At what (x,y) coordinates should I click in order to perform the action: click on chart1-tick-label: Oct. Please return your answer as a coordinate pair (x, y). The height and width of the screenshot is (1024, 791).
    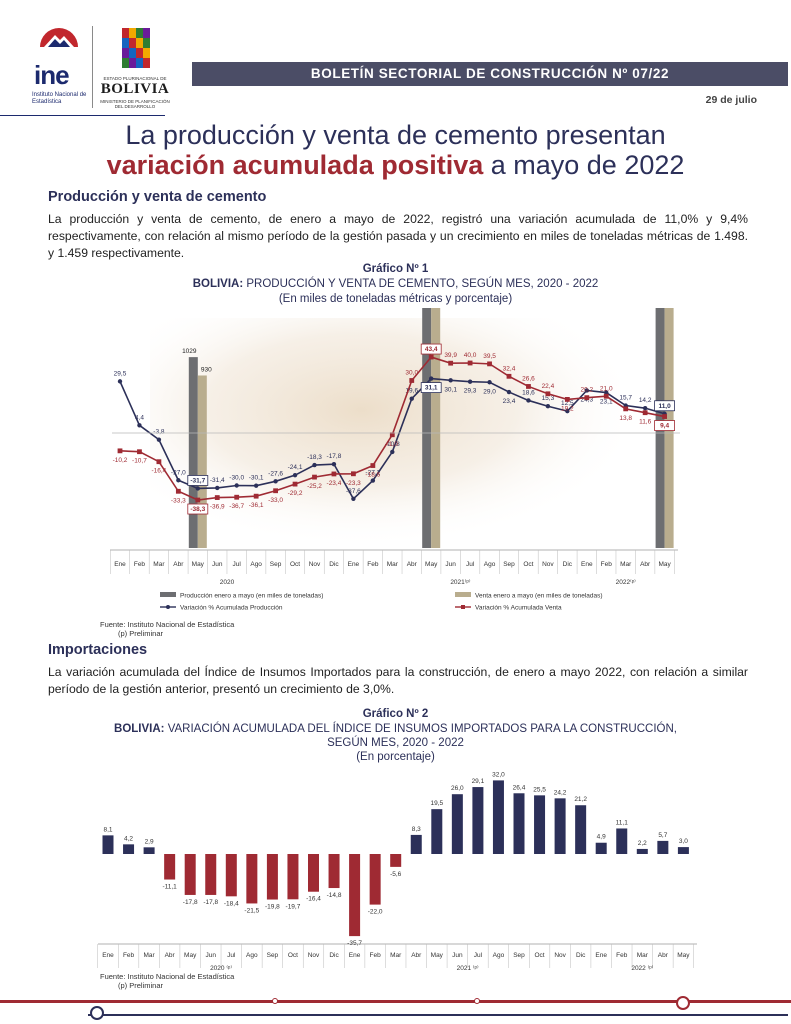
    Looking at the image, I should click on (295, 564).